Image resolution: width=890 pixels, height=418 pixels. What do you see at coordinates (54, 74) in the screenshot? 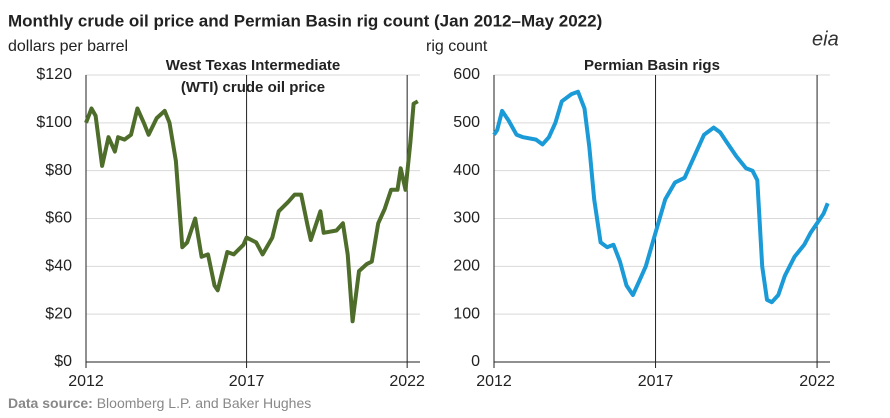
I see `y-tick-label: $120` at bounding box center [54, 74].